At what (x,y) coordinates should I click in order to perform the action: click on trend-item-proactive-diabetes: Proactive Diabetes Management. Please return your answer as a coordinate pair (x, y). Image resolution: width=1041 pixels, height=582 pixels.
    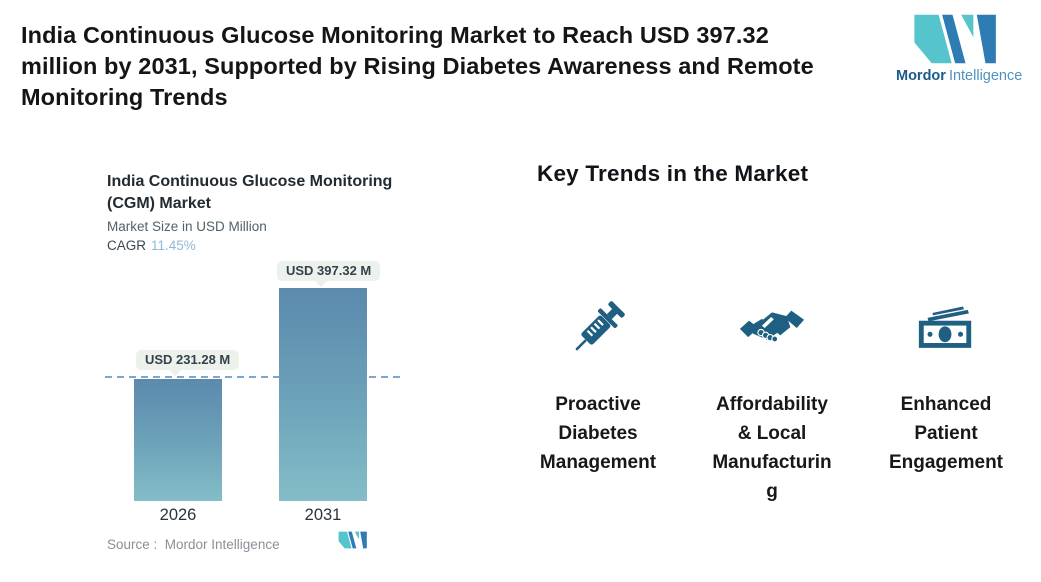
    Looking at the image, I should click on (598, 401).